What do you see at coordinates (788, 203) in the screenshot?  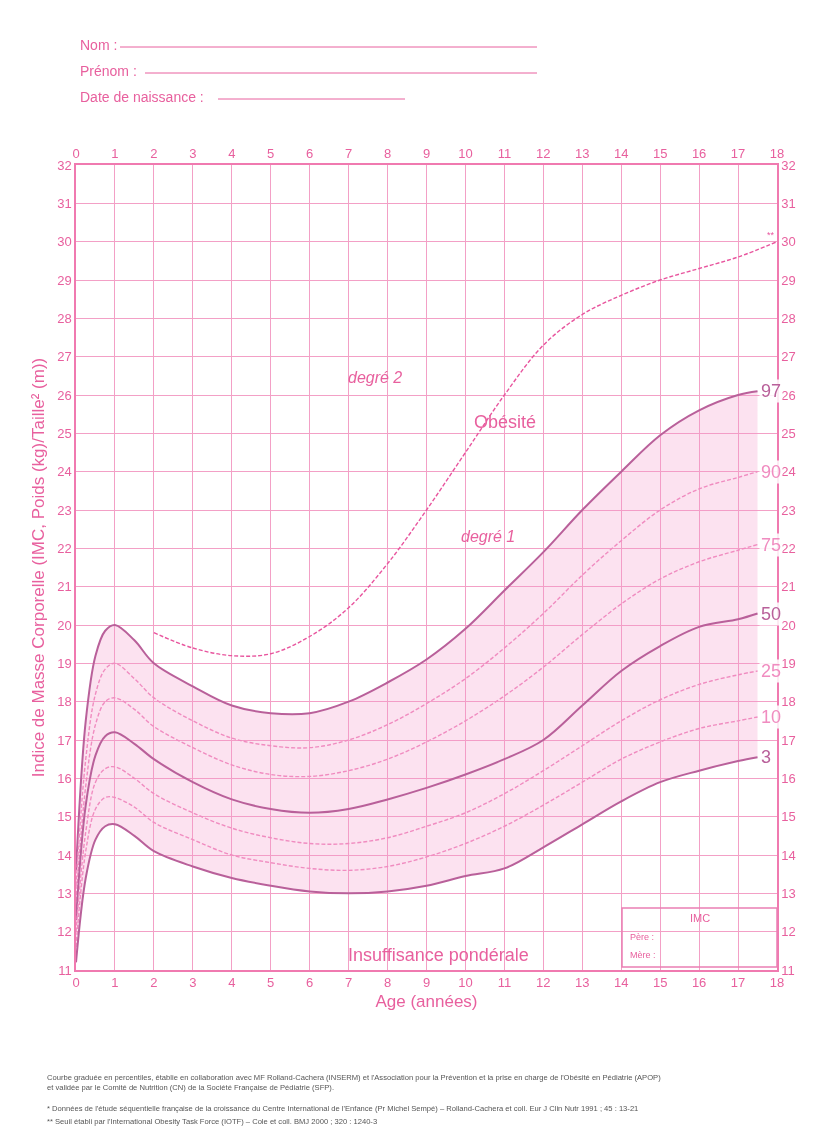 I see `y2-tick-label: 31` at bounding box center [788, 203].